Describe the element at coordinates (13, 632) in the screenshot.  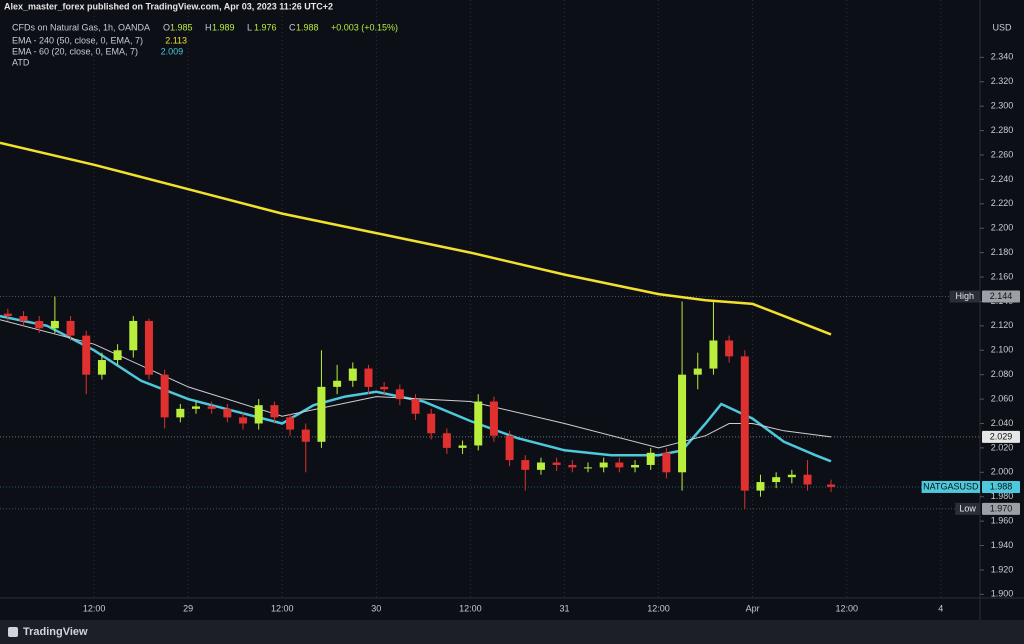
I see `logo` at that location.